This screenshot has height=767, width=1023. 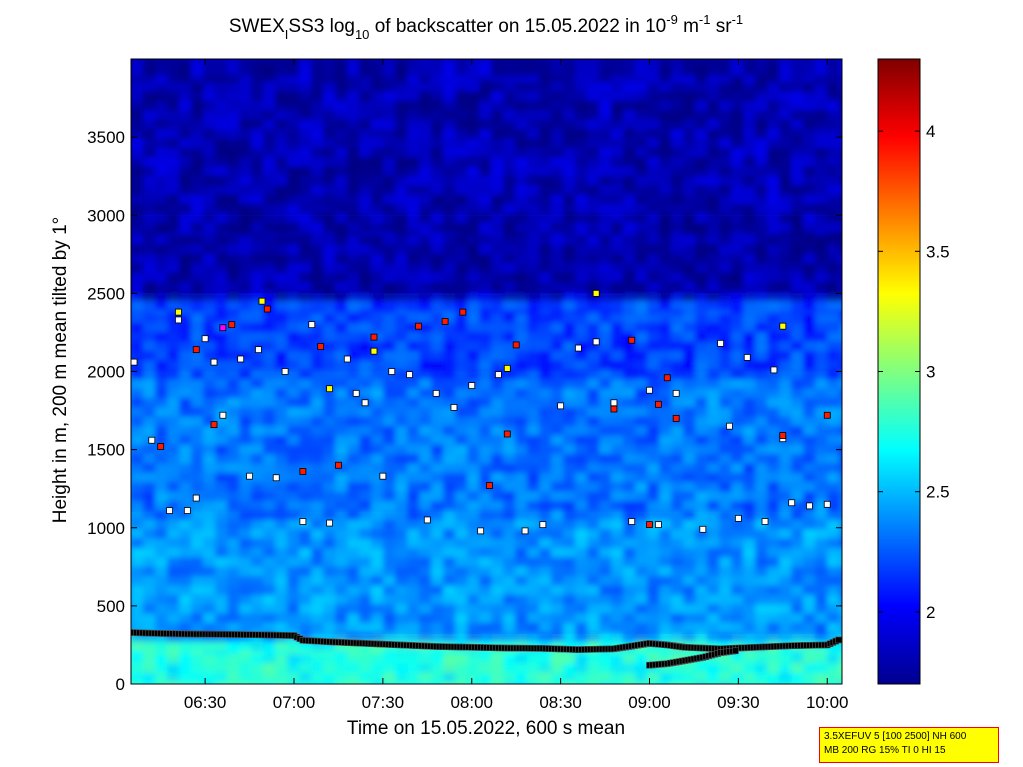 What do you see at coordinates (106, 528) in the screenshot?
I see `y-tick-label: 1000` at bounding box center [106, 528].